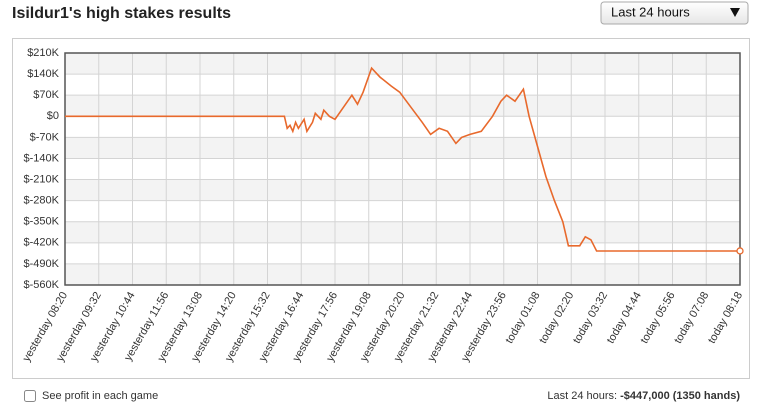 This screenshot has width=762, height=418. Describe the element at coordinates (735, 12) in the screenshot. I see `dropdown-arrow` at that location.